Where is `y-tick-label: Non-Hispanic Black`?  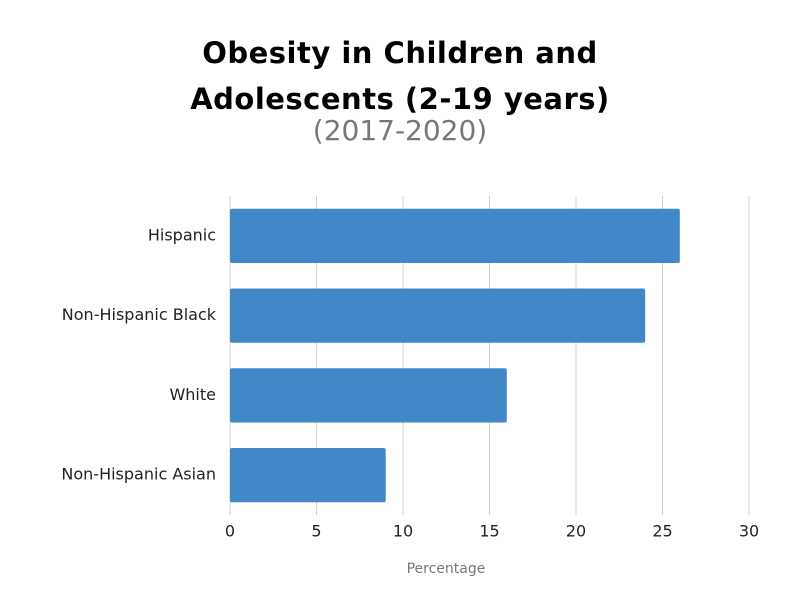
y-tick-label: Non-Hispanic Black is located at coordinates (139, 314).